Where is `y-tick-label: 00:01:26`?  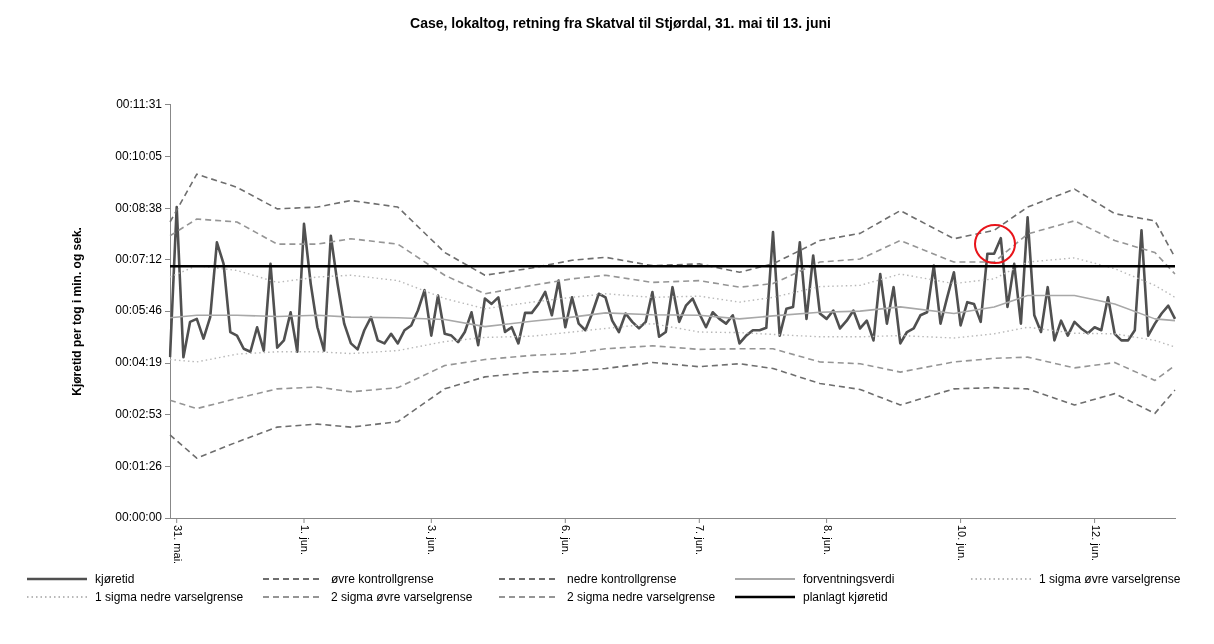
y-tick-label: 00:01:26 is located at coordinates (139, 465).